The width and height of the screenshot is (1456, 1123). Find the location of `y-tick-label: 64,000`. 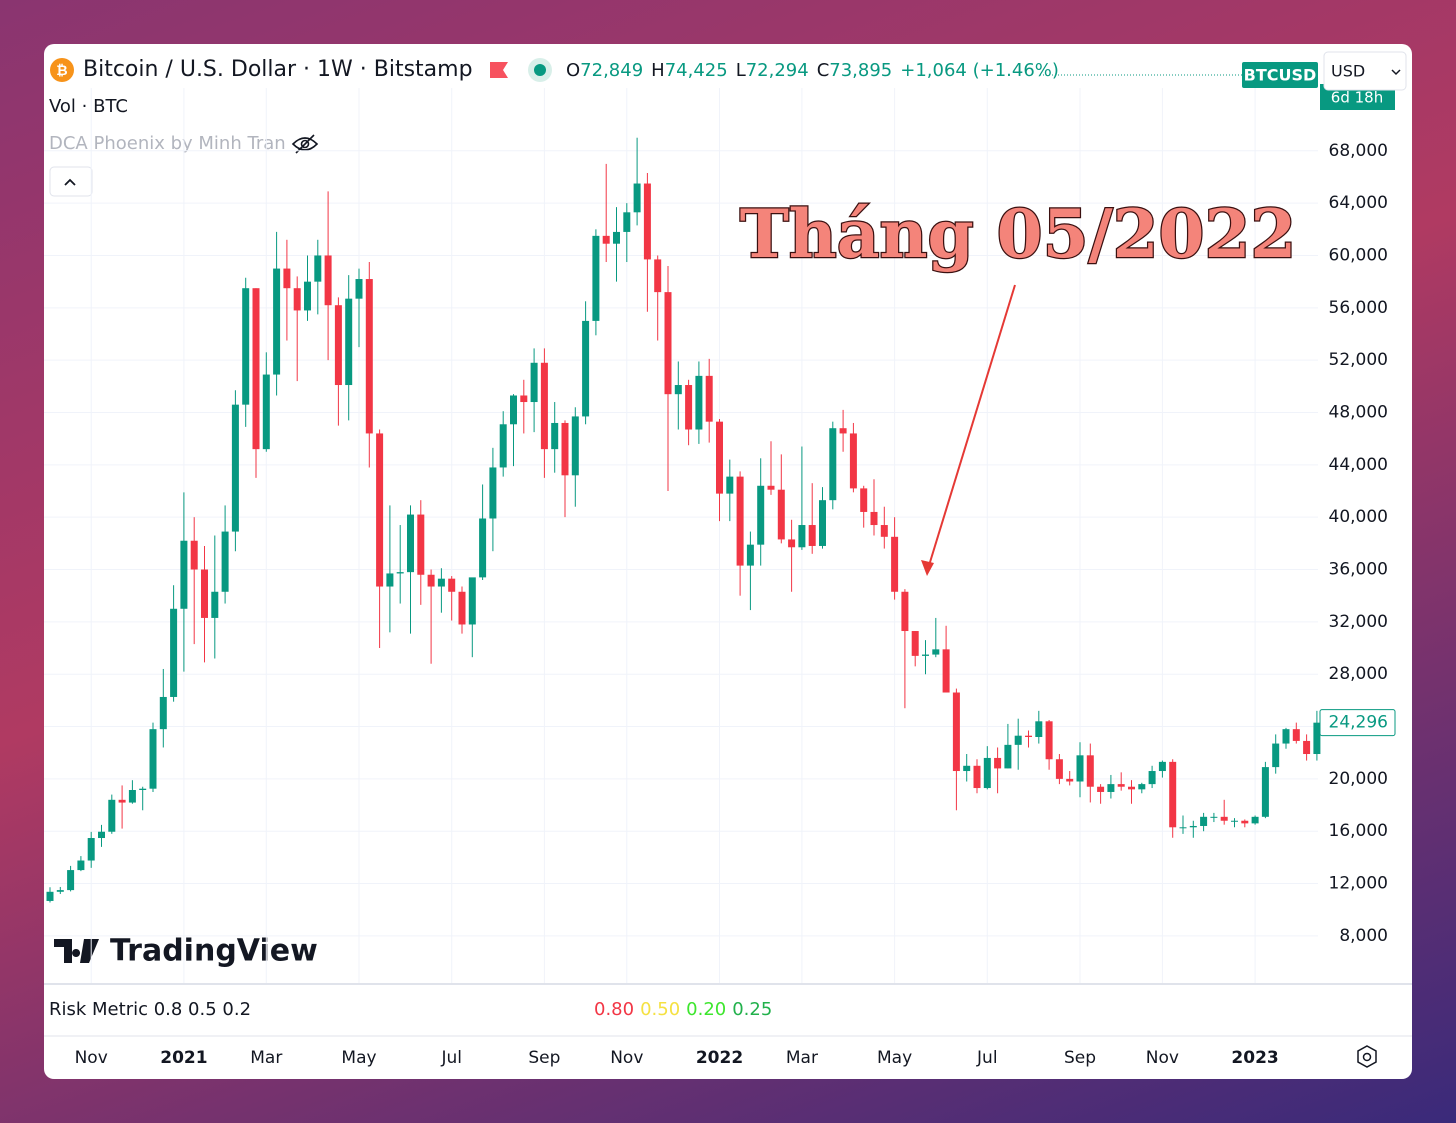

y-tick-label: 64,000 is located at coordinates (1358, 203).